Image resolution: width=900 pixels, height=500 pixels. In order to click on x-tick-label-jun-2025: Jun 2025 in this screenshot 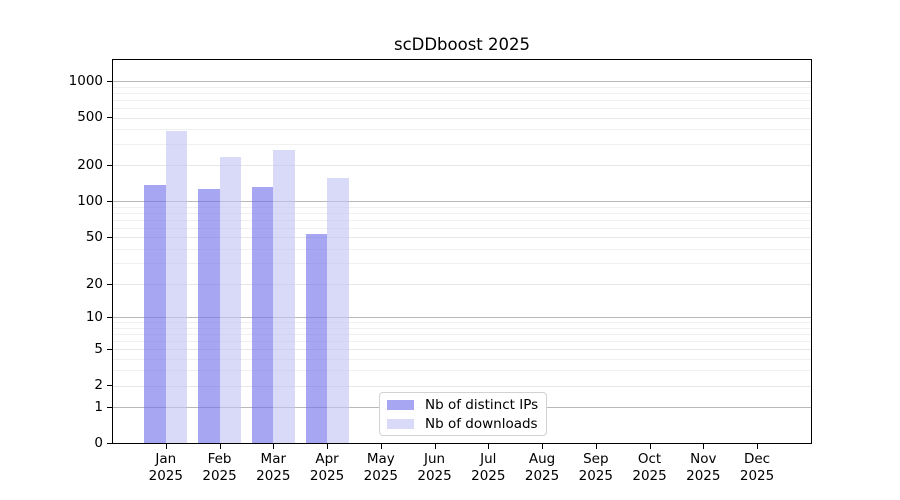, I will do `click(434, 467)`.